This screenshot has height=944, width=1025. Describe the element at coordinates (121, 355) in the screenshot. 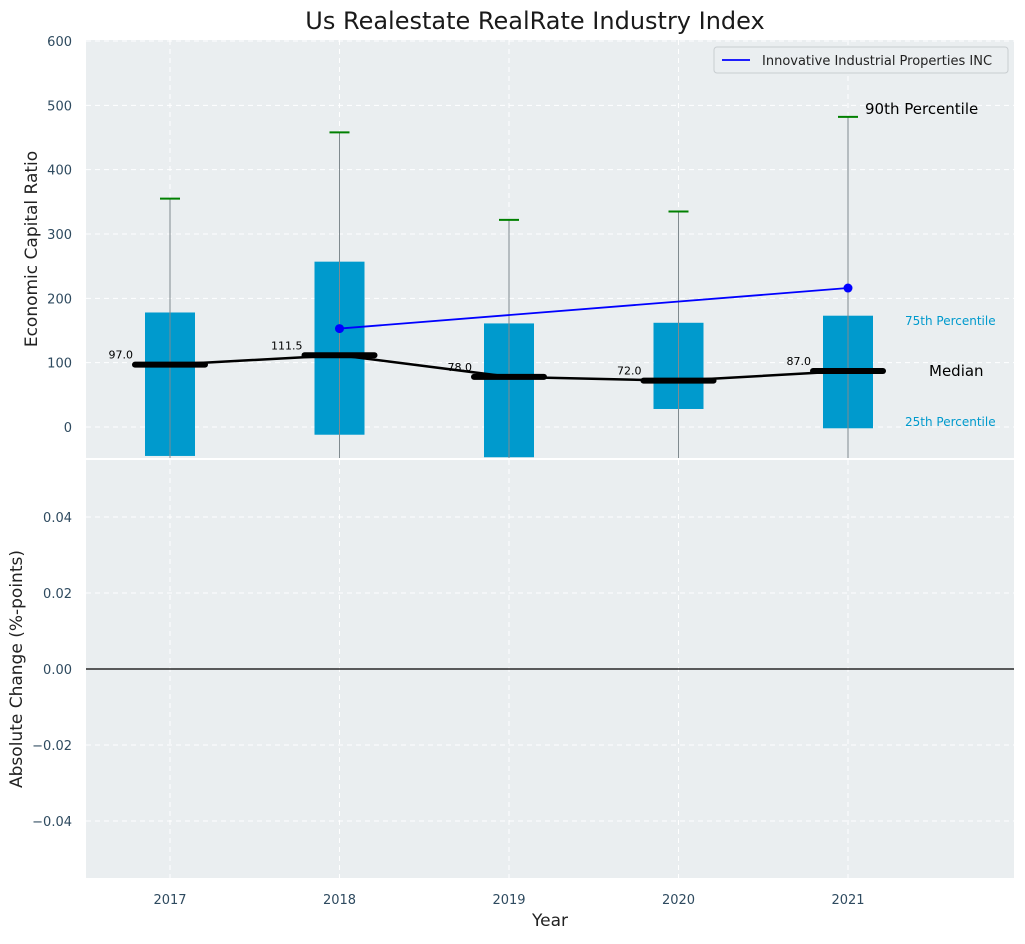

I see `median-value-label: 97.0` at that location.